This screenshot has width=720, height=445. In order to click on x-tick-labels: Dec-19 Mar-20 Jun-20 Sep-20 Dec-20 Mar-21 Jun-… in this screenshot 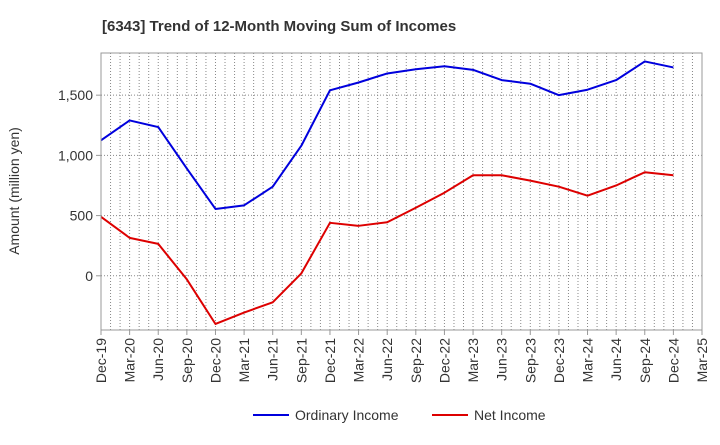, I will do `click(401, 356)`.